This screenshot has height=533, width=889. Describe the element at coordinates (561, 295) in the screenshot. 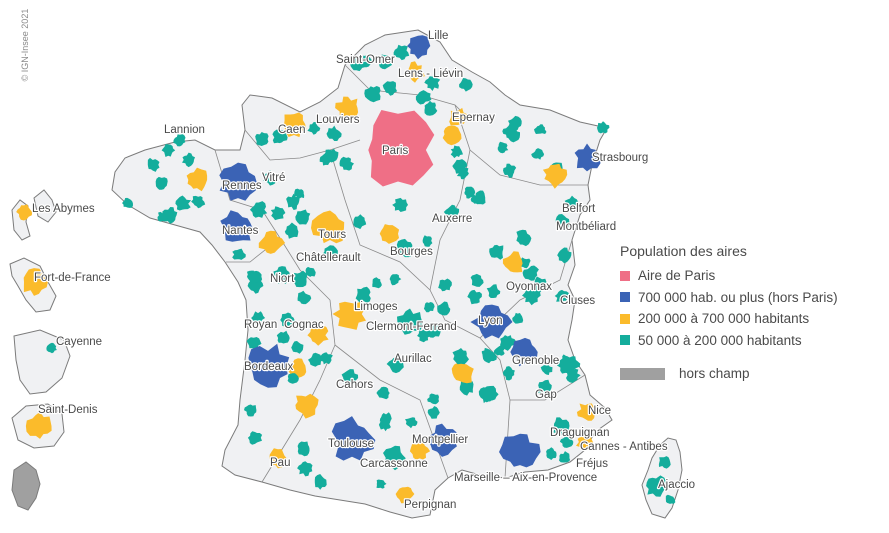

I see `urban-area-cluses` at that location.